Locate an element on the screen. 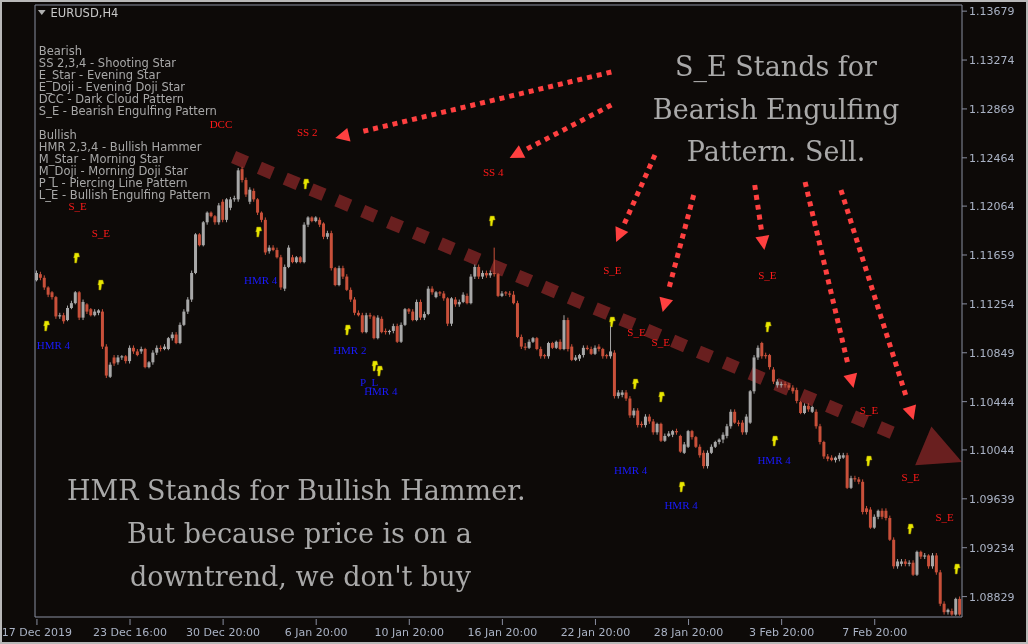  x-tick-label: 30 Dec 20:00 is located at coordinates (223, 632).